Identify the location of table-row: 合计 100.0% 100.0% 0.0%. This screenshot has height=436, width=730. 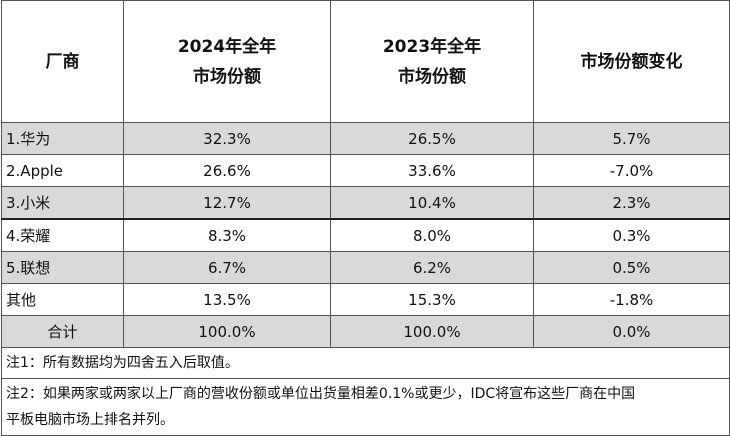
(365, 331).